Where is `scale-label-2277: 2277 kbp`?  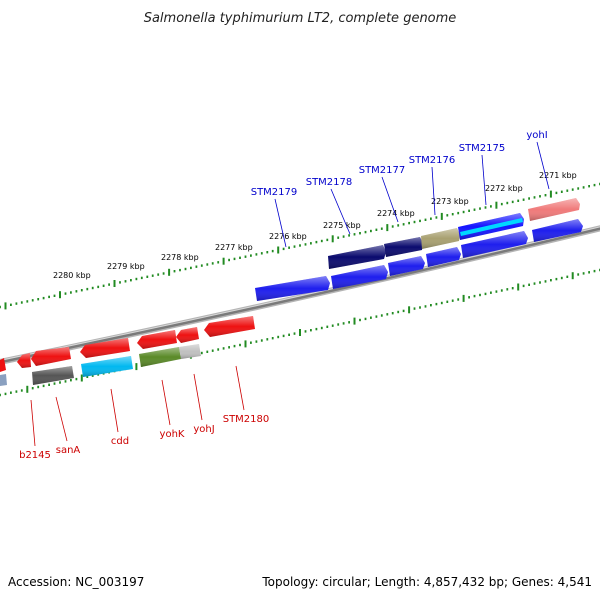 scale-label-2277: 2277 kbp is located at coordinates (234, 247).